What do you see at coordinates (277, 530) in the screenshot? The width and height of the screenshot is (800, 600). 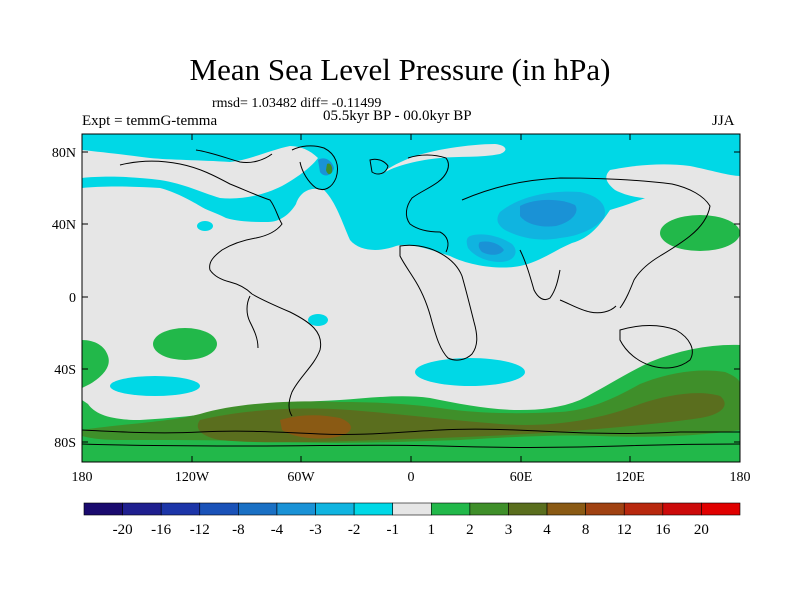 I see `colorbar-label: -4` at bounding box center [277, 530].